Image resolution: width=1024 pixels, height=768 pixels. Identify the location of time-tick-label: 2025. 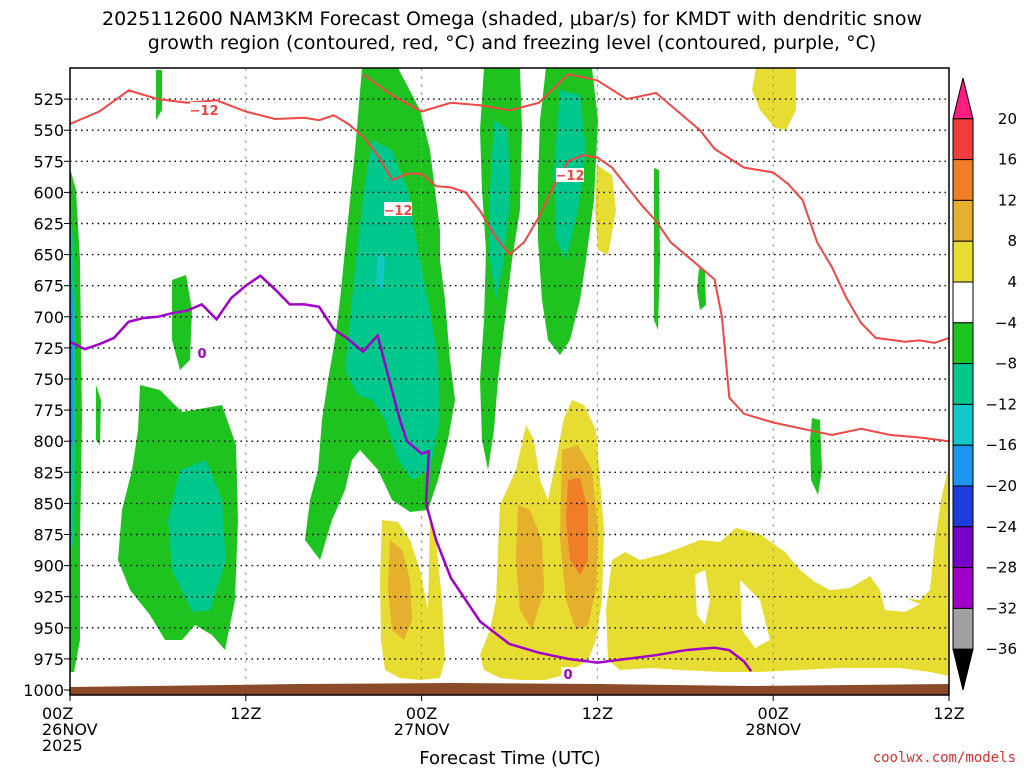
(62, 745).